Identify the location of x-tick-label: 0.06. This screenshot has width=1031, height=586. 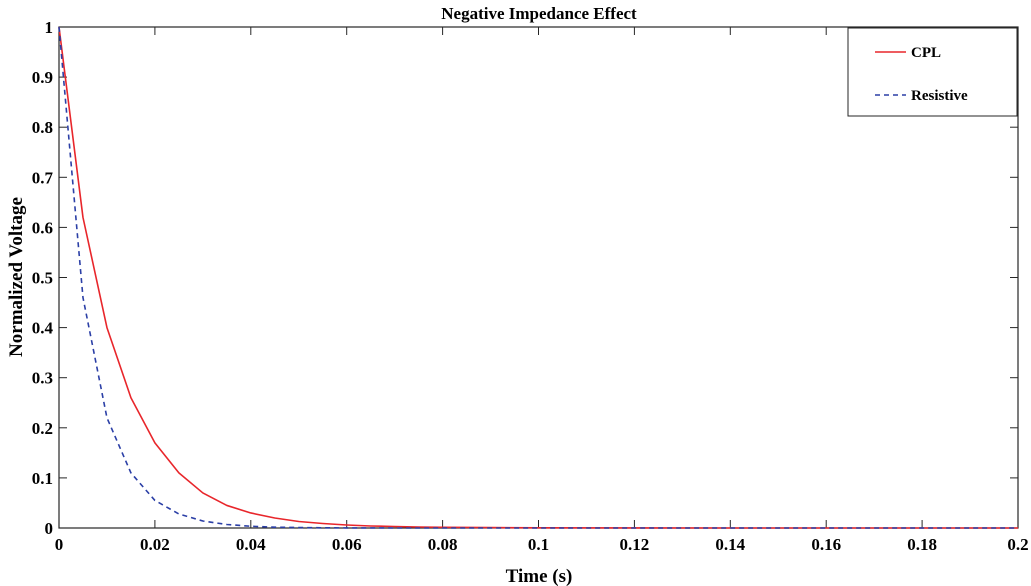
(347, 544).